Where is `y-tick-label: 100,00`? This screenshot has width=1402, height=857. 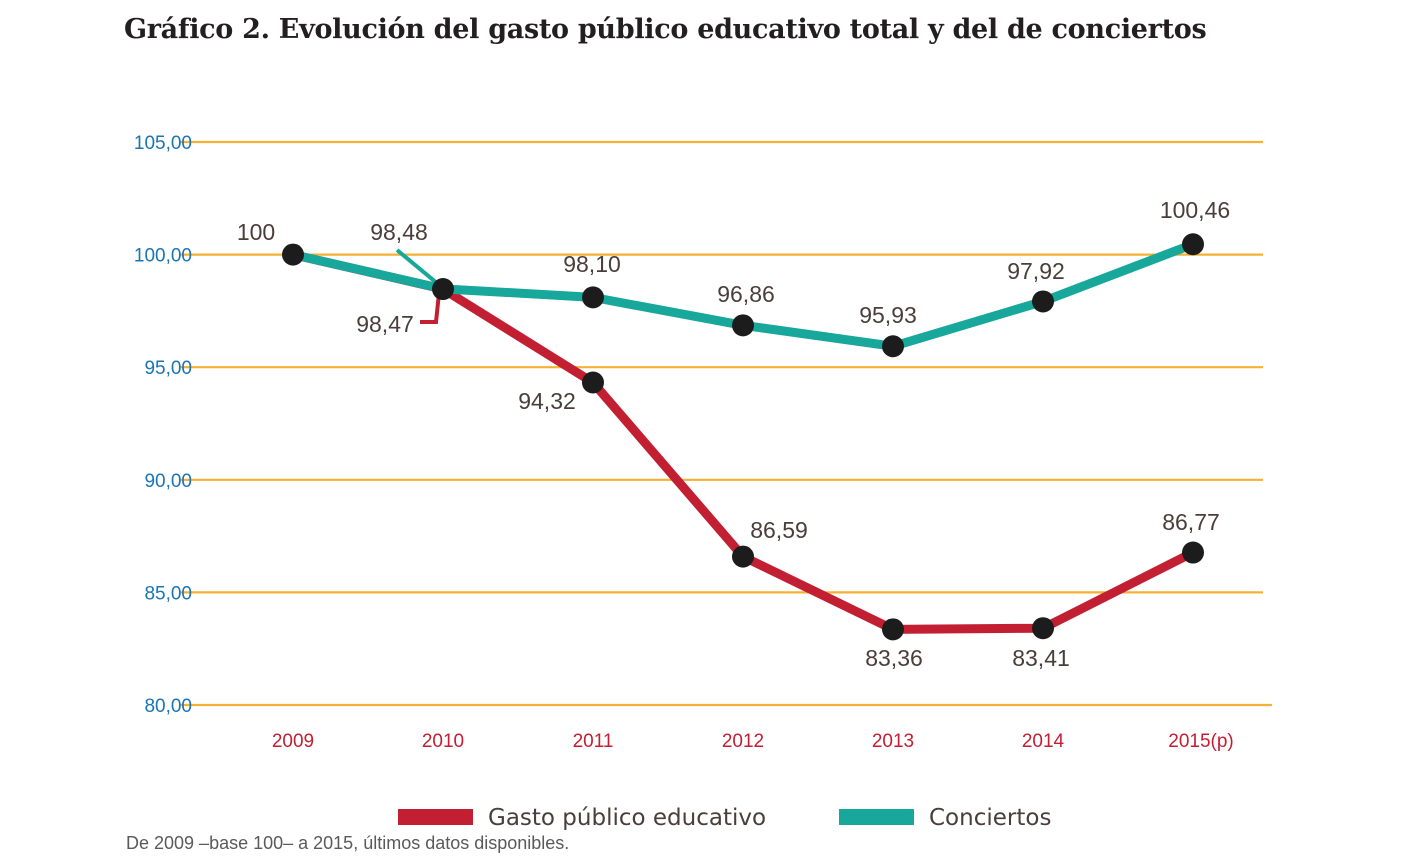
y-tick-label: 100,00 is located at coordinates (163, 256).